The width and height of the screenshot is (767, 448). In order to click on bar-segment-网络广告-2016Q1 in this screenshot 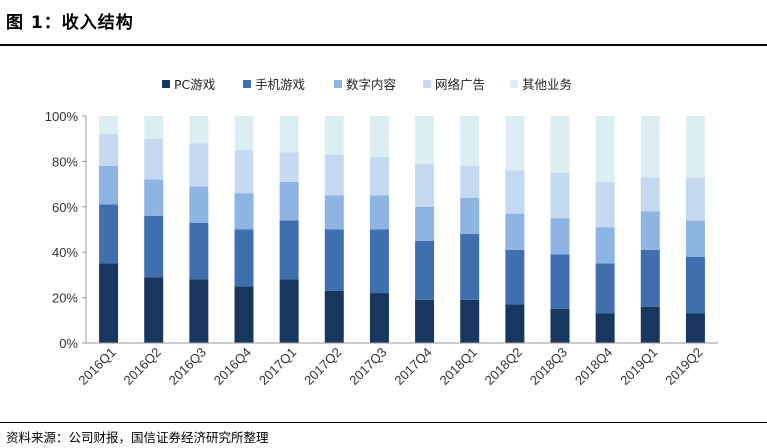, I will do `click(109, 150)`.